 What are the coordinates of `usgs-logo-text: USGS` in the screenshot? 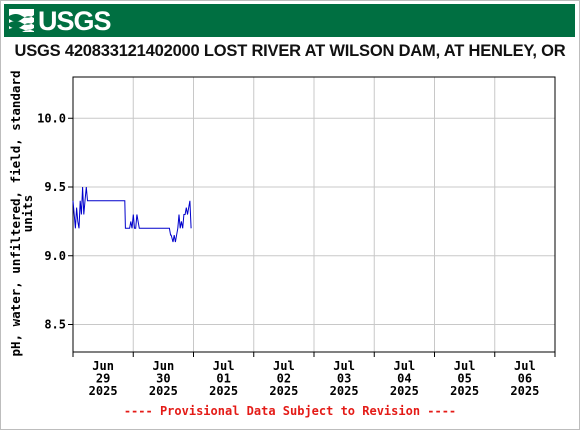 It's located at (75, 21).